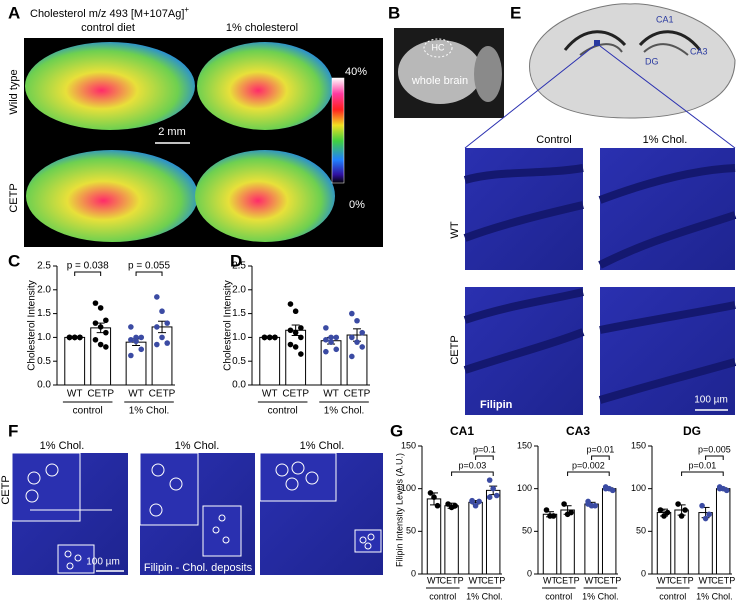 The height and width of the screenshot is (603, 740). I want to click on coronal-section, so click(632, 61).